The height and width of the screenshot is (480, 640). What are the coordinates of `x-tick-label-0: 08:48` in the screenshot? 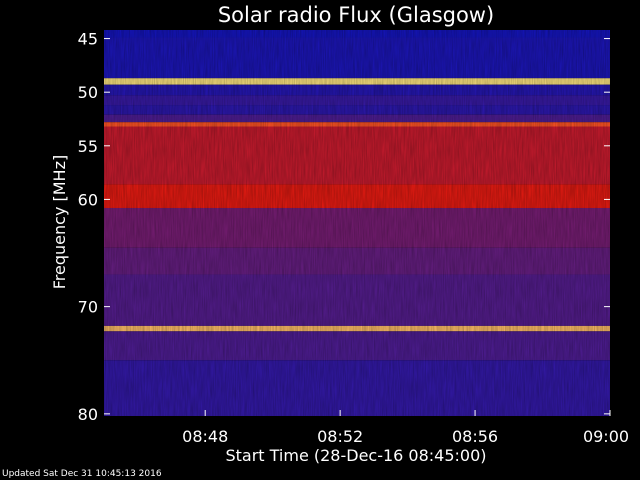 It's located at (205, 436).